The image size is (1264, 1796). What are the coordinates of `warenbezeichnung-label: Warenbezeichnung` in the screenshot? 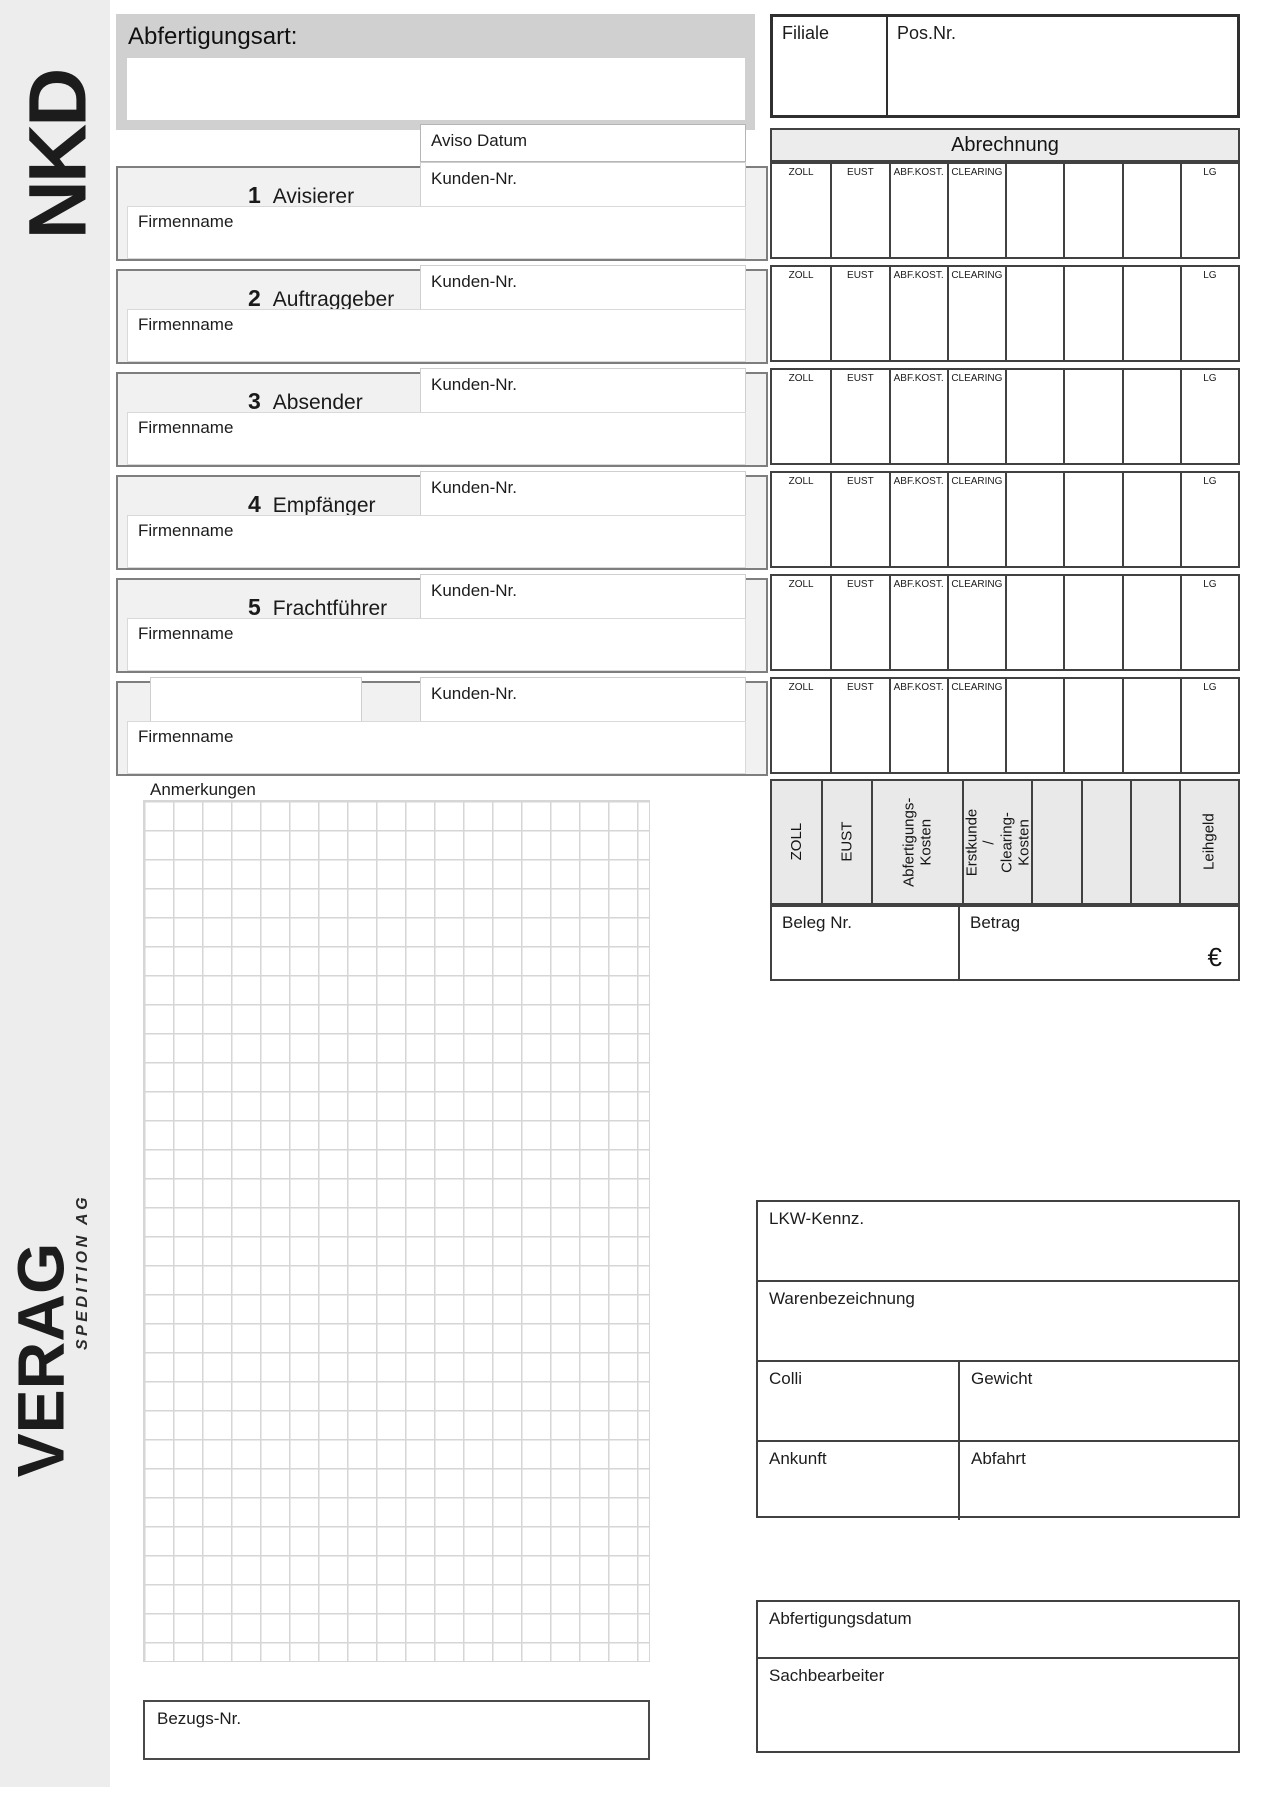 It's located at (842, 1298).